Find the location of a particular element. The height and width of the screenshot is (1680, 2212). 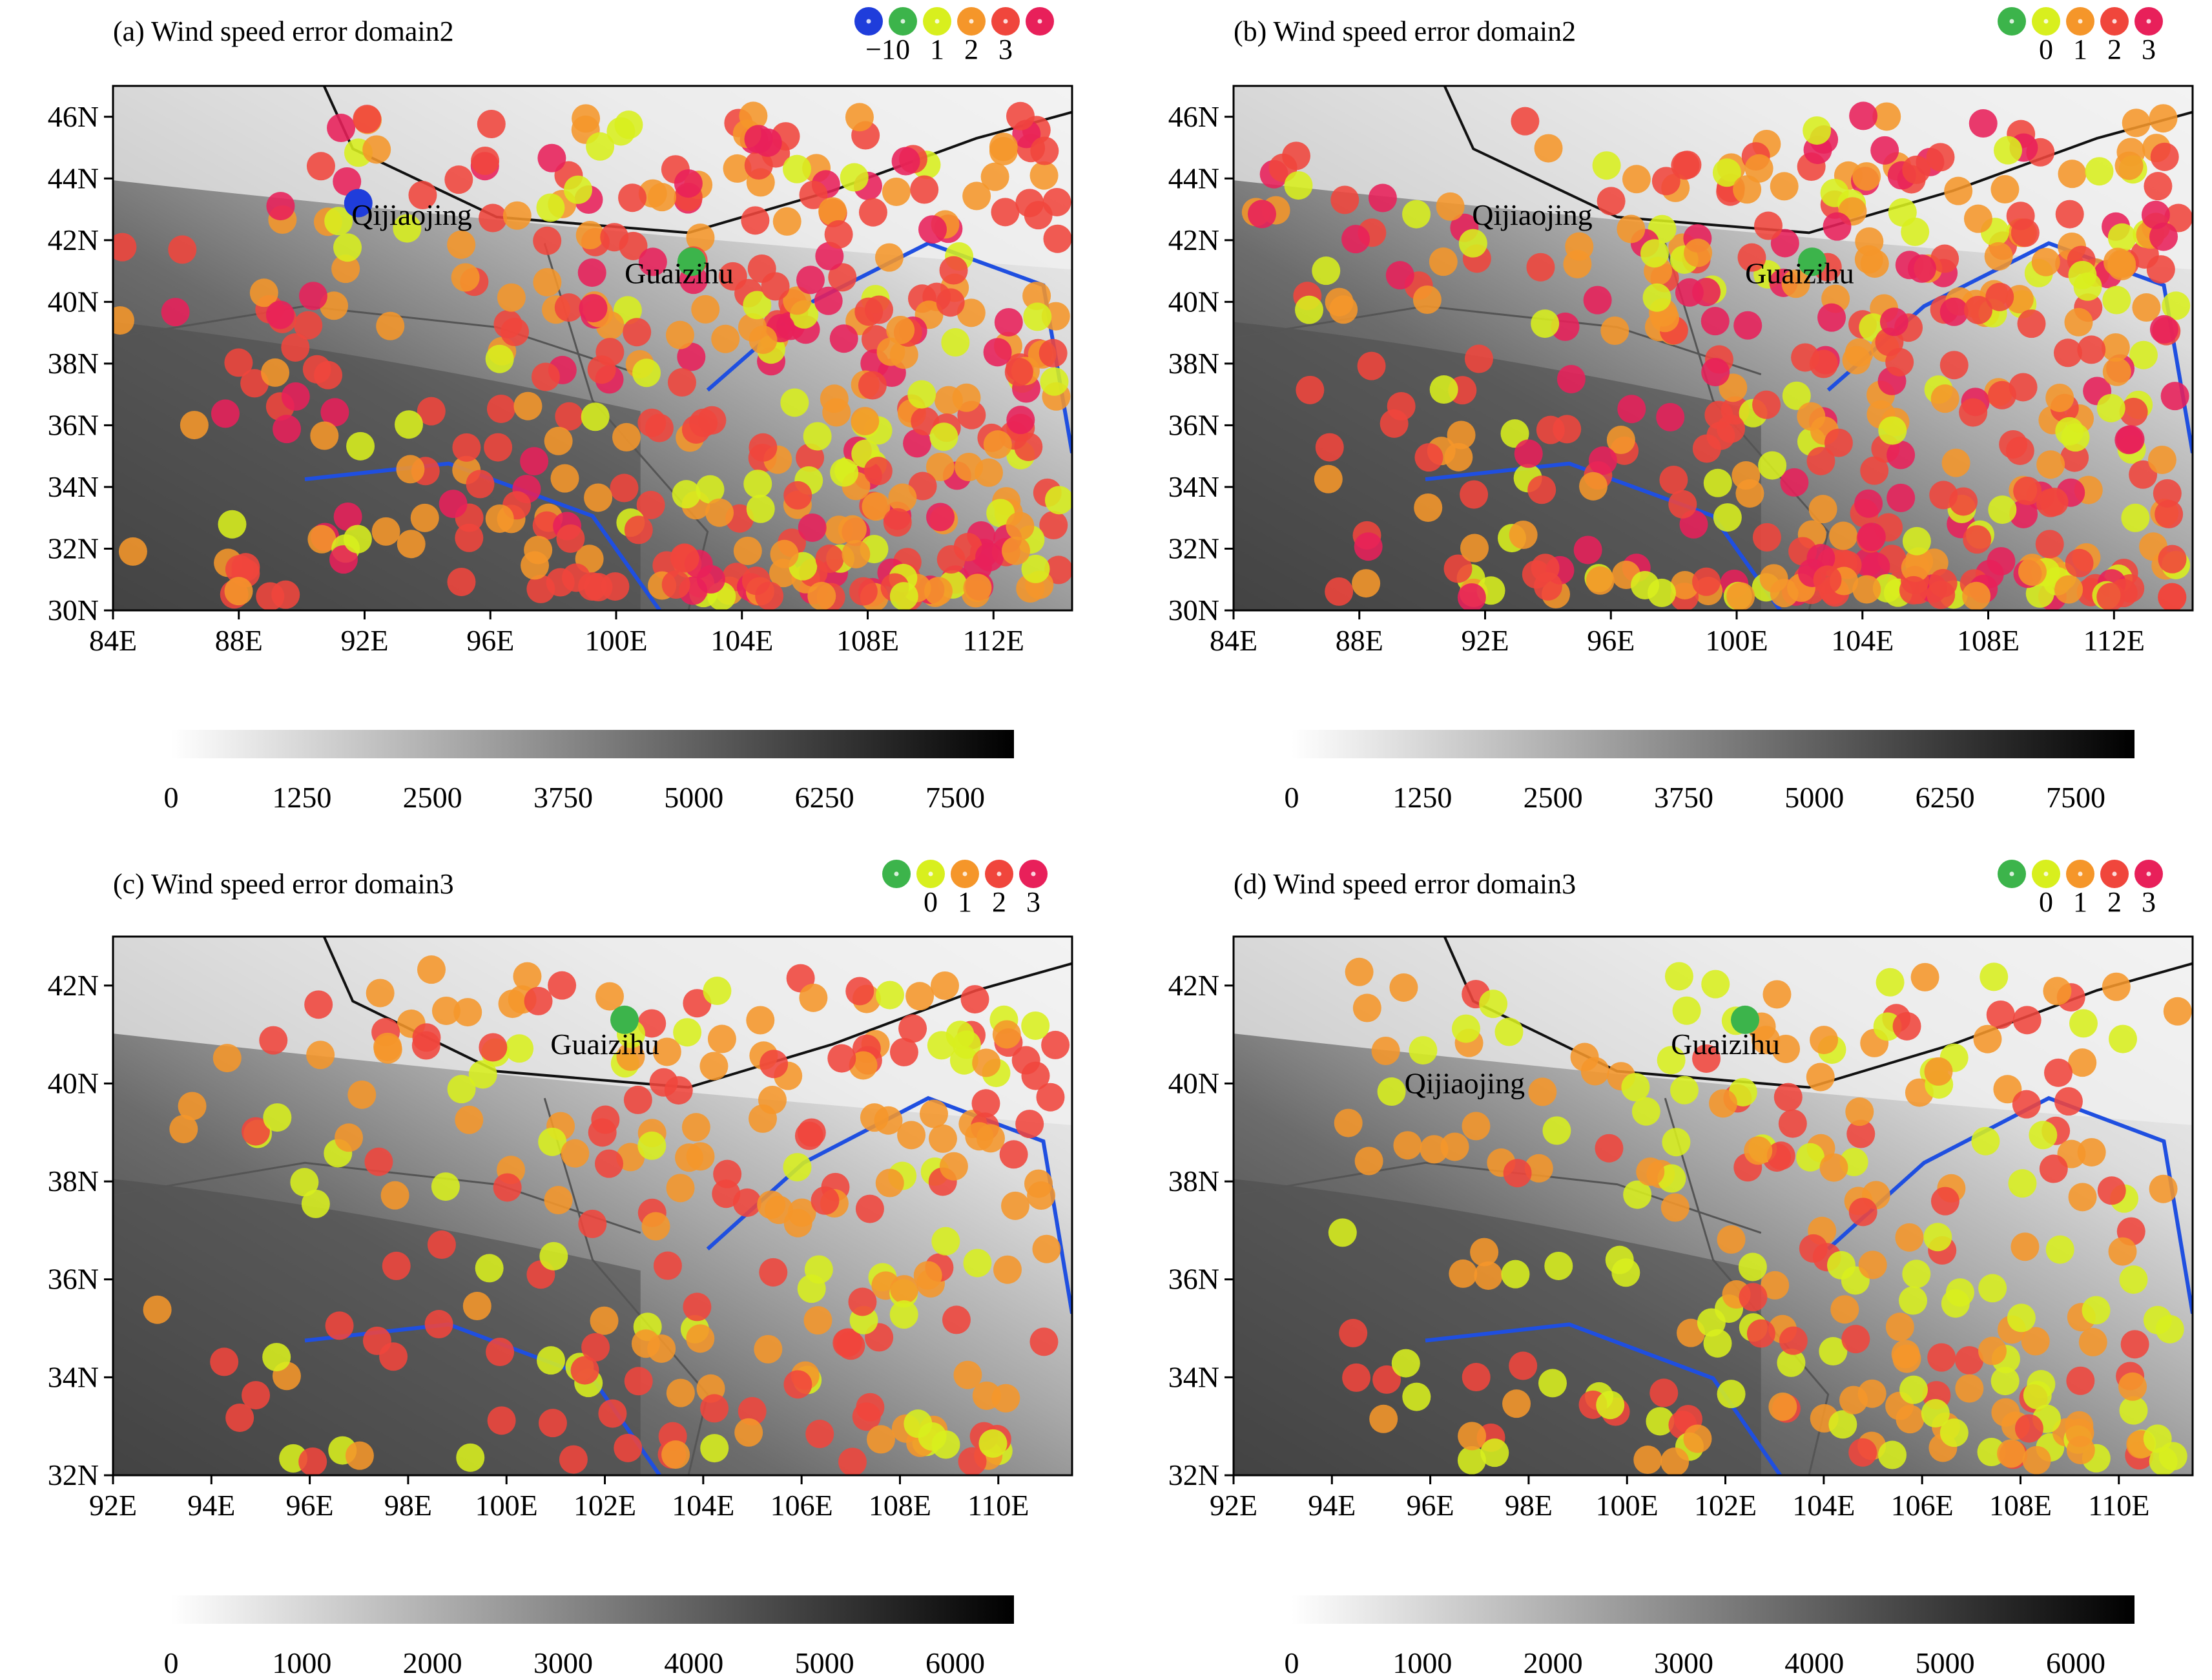

x-tick-label: 104E is located at coordinates (1862, 640).